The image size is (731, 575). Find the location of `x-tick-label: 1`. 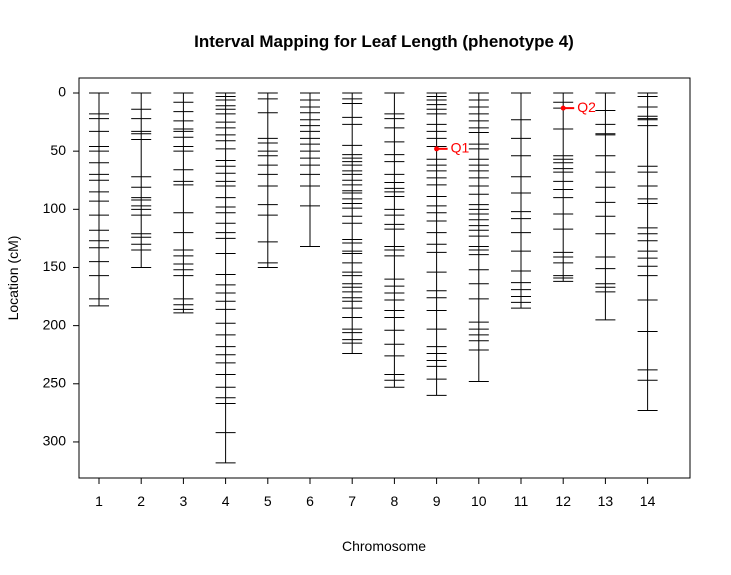

x-tick-label: 1 is located at coordinates (99, 501).